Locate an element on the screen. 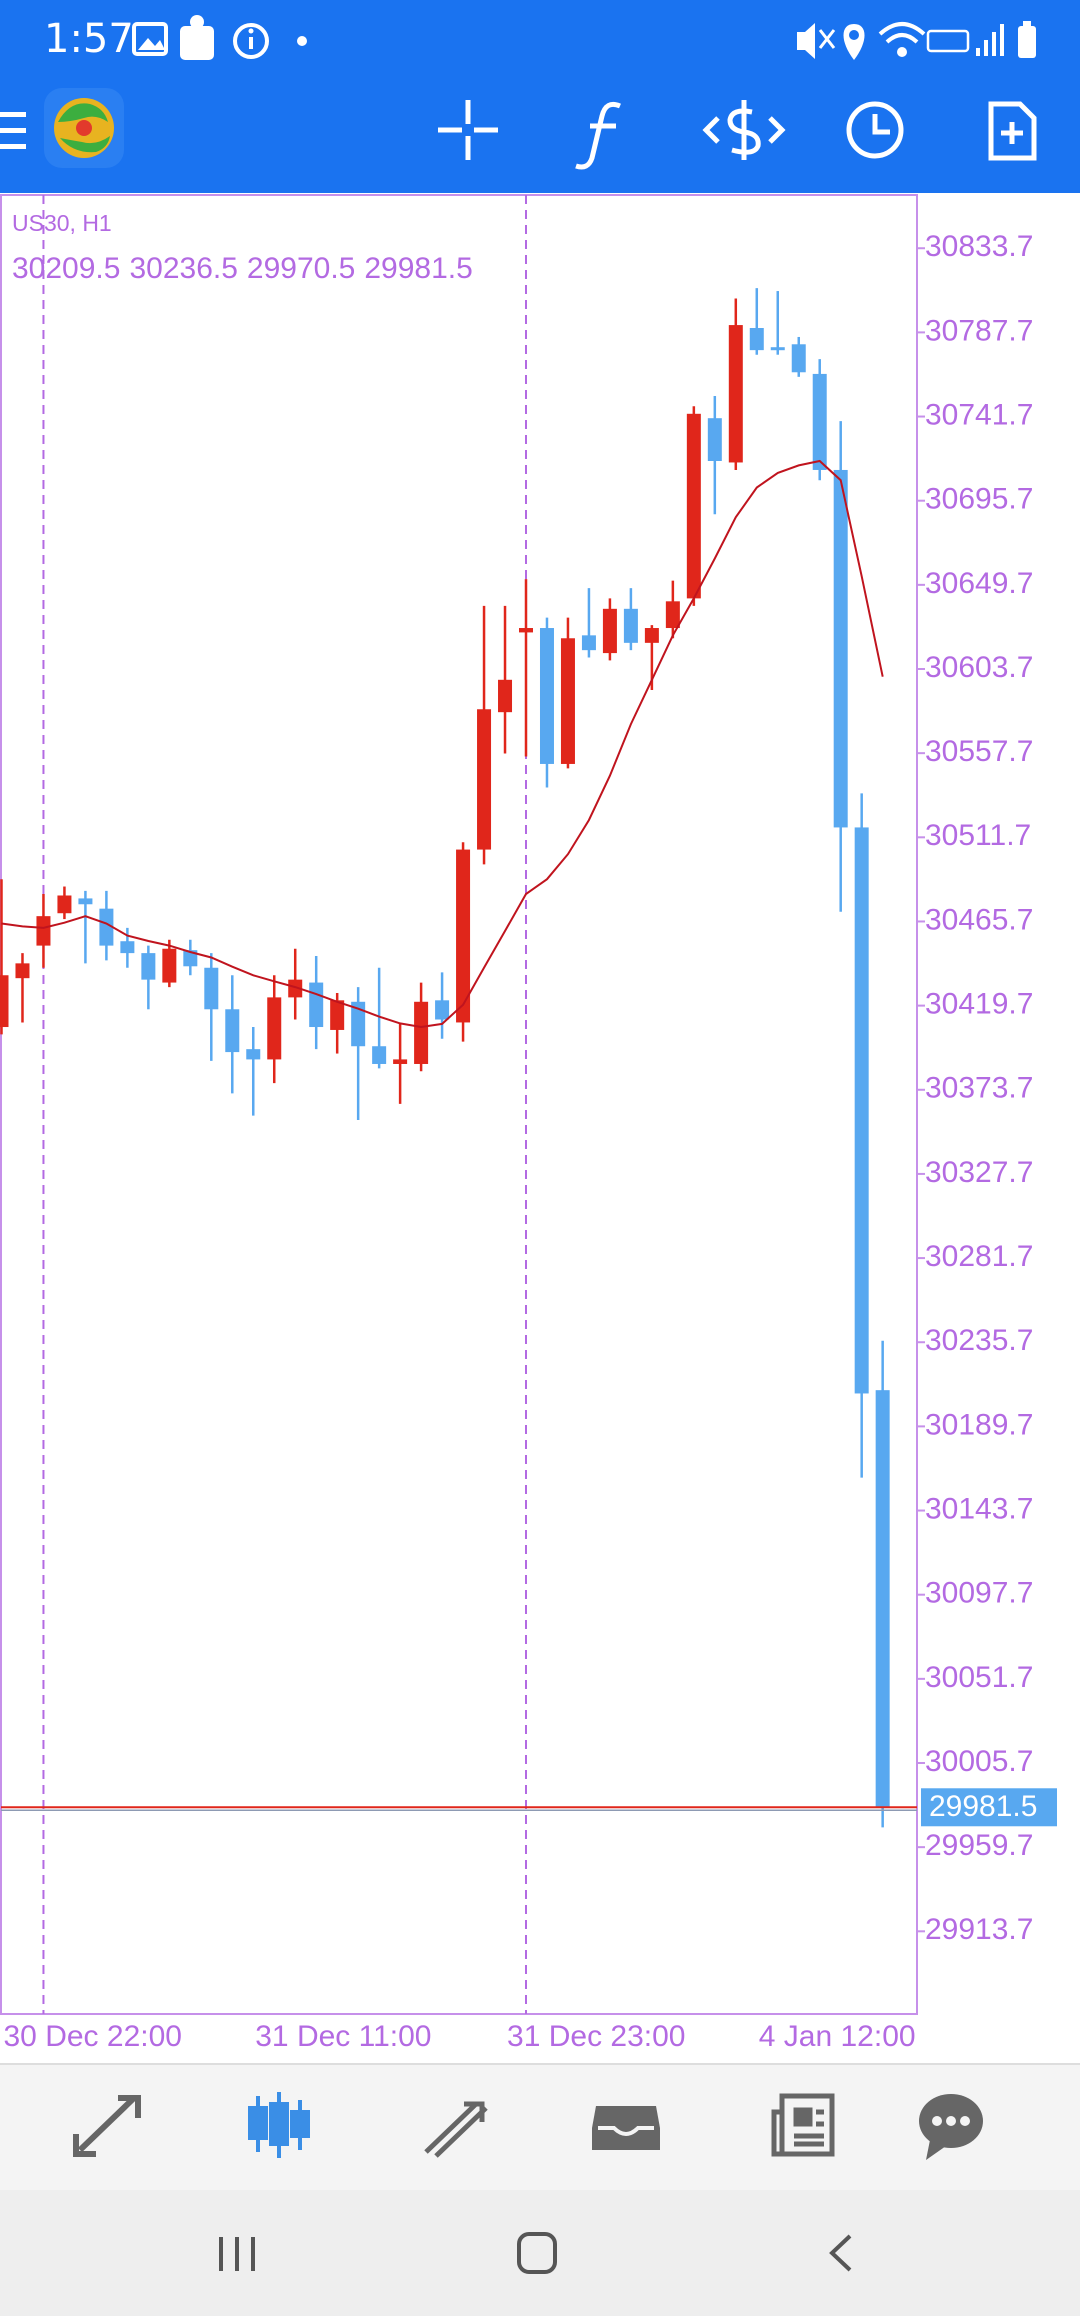  ohlc-readout: 30209.5 30236.5 29970.5 29981.5 is located at coordinates (242, 268).